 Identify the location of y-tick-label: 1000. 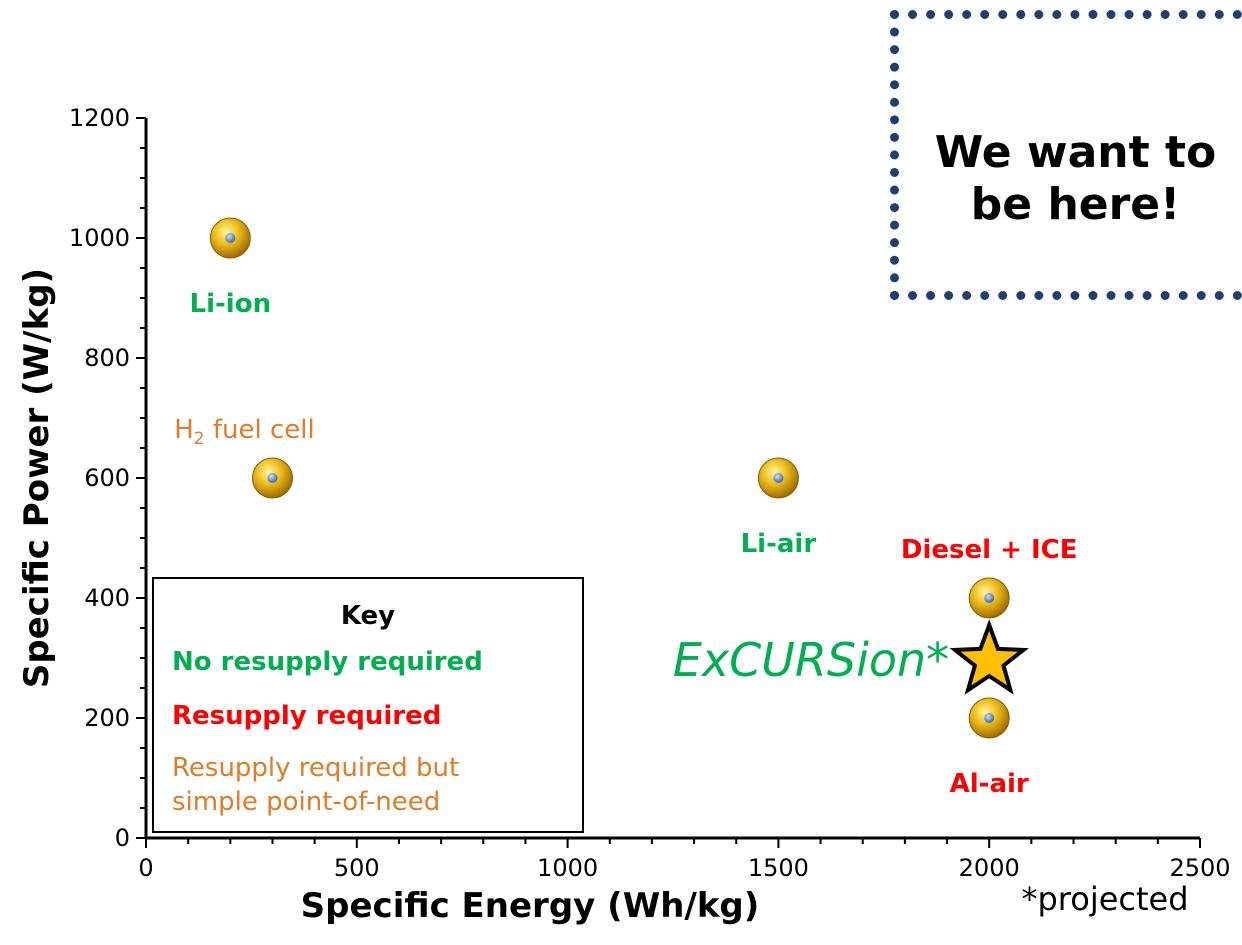
(99, 238).